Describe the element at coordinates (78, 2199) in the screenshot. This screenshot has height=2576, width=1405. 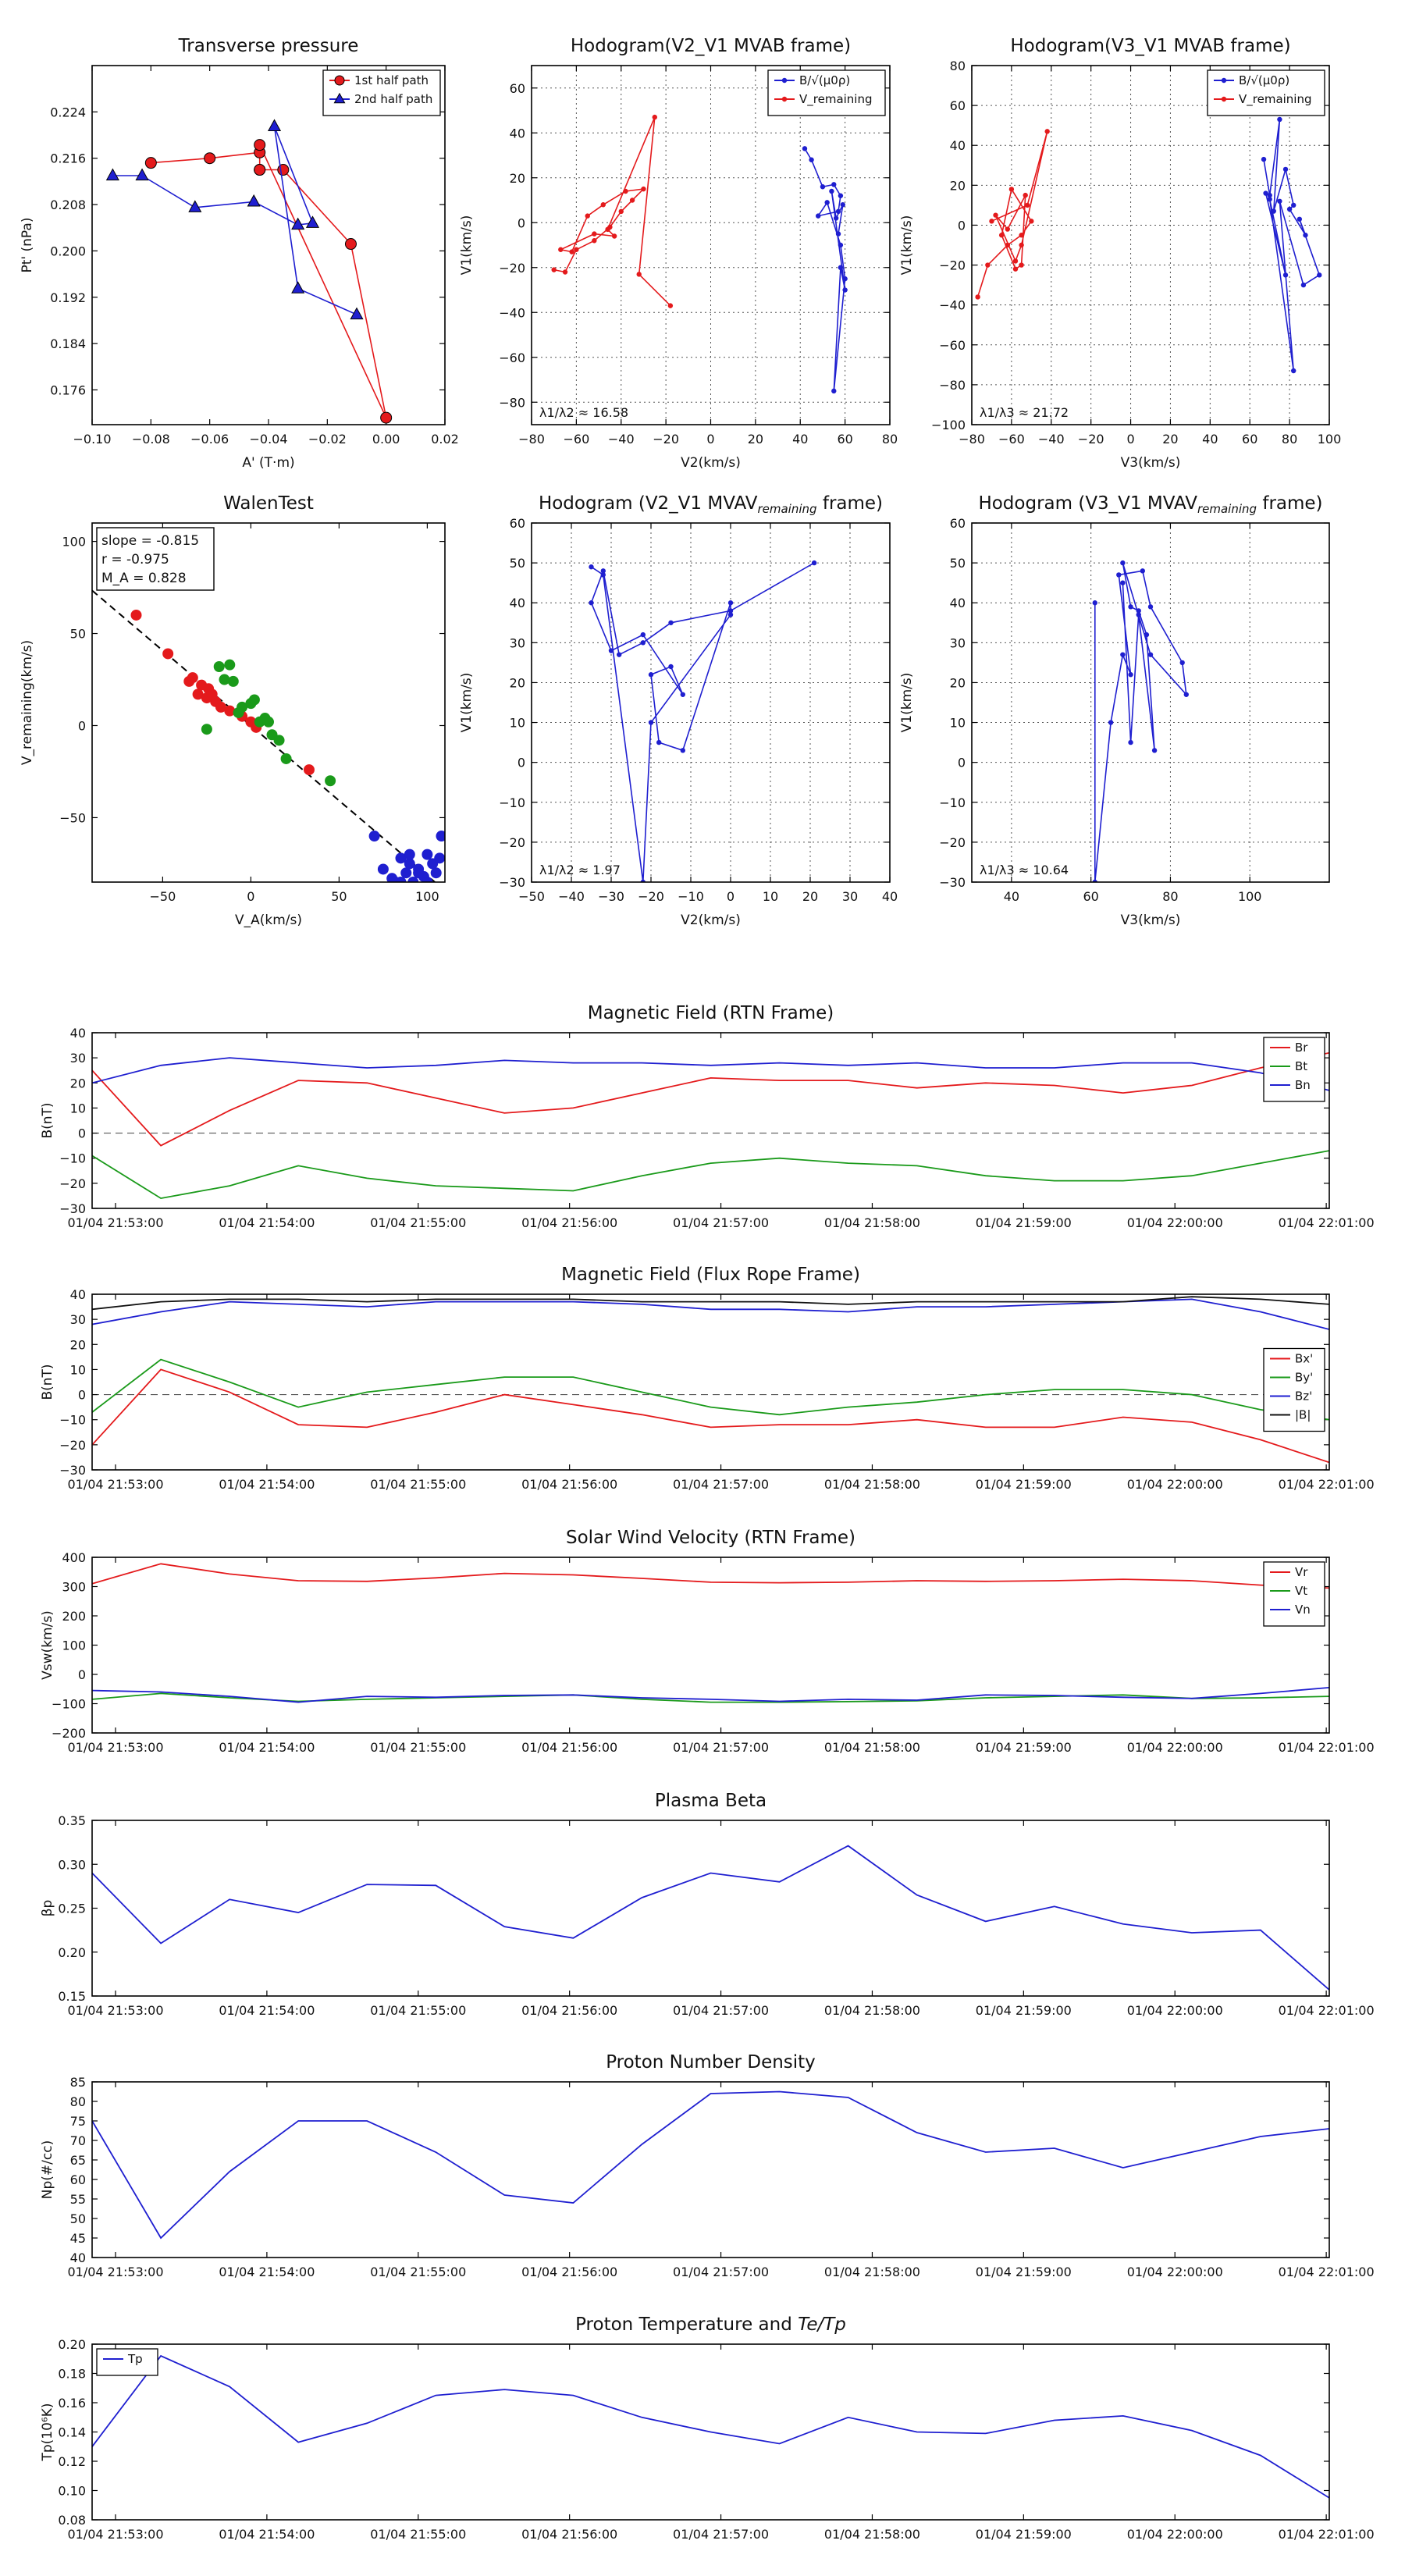
I see `y-tick-label: 55` at that location.